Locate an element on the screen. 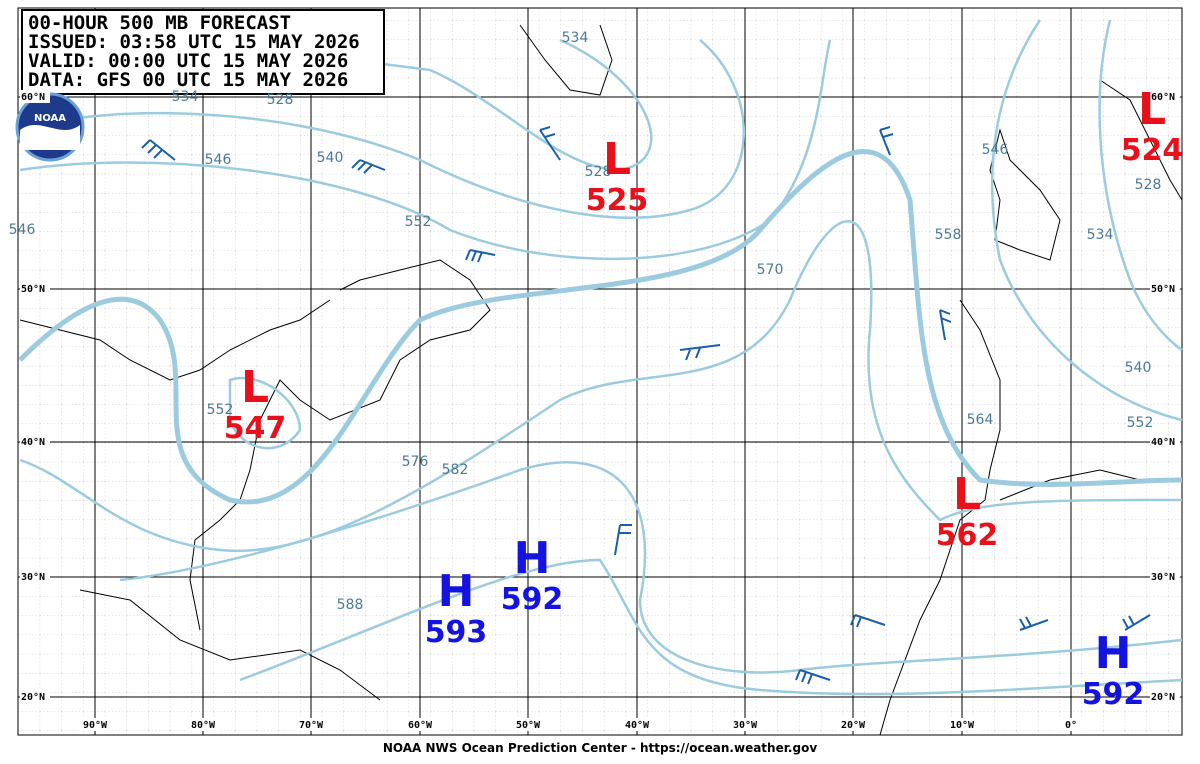  header-line: DATA: GFS 00 UTC 15 MAY 2026 is located at coordinates (188, 80).